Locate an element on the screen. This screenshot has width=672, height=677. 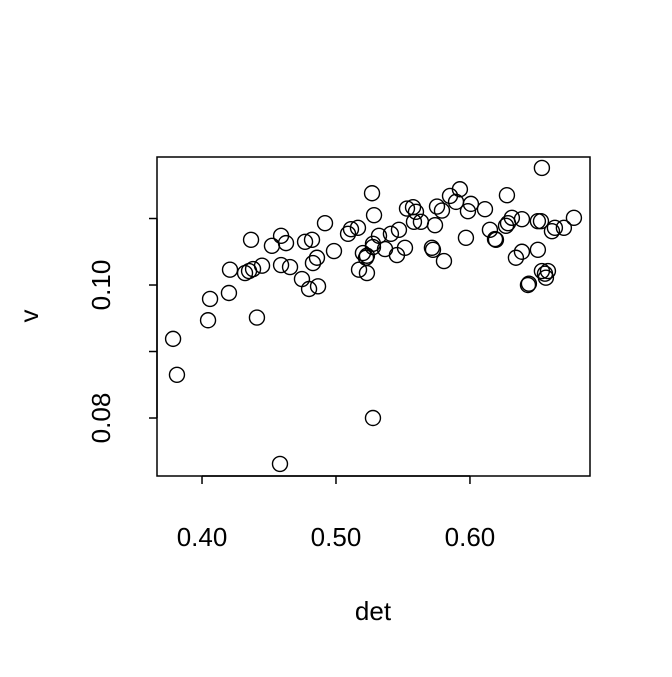
x-axis-label: det is located at coordinates (373, 611).